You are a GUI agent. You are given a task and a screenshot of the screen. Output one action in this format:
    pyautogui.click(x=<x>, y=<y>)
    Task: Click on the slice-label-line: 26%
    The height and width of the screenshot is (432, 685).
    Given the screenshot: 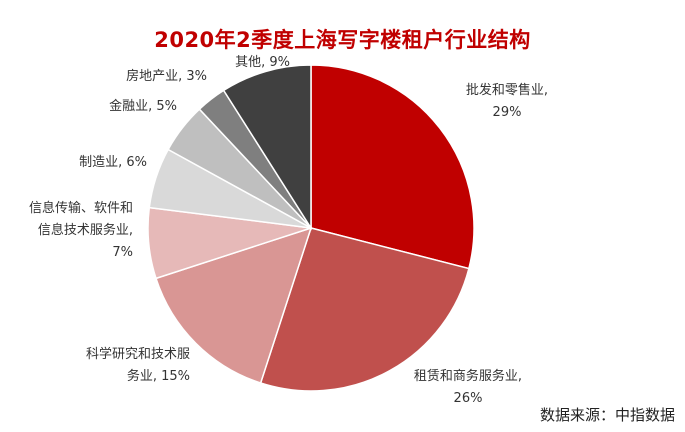 What is the action you would take?
    pyautogui.click(x=468, y=398)
    